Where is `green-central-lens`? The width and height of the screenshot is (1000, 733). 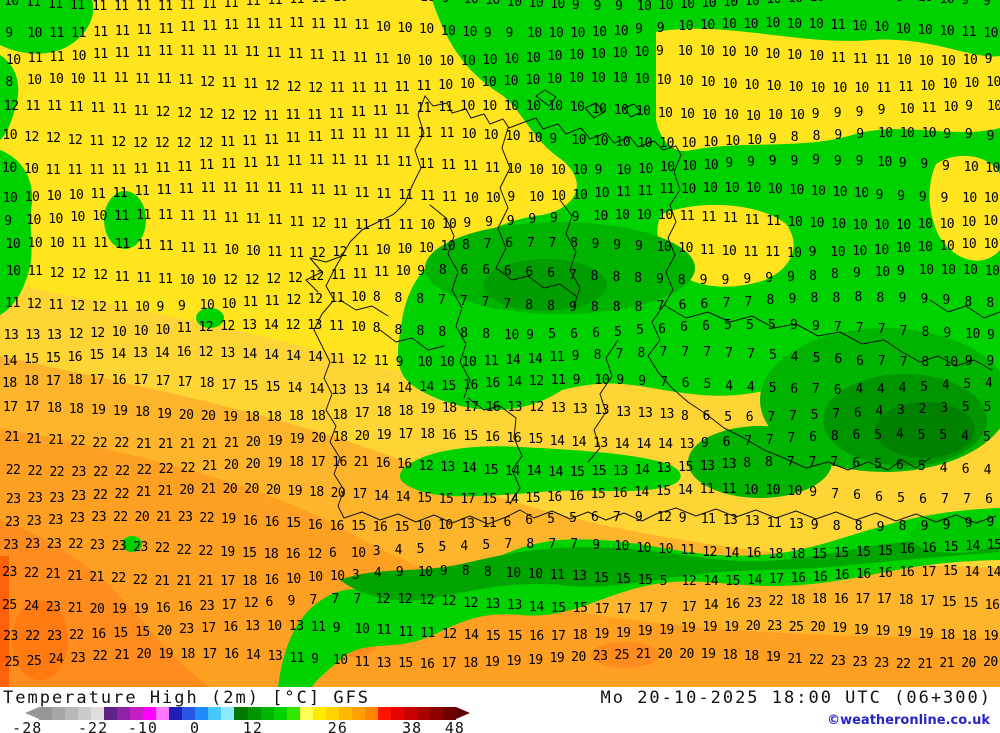 green-central-lens is located at coordinates (540, 471).